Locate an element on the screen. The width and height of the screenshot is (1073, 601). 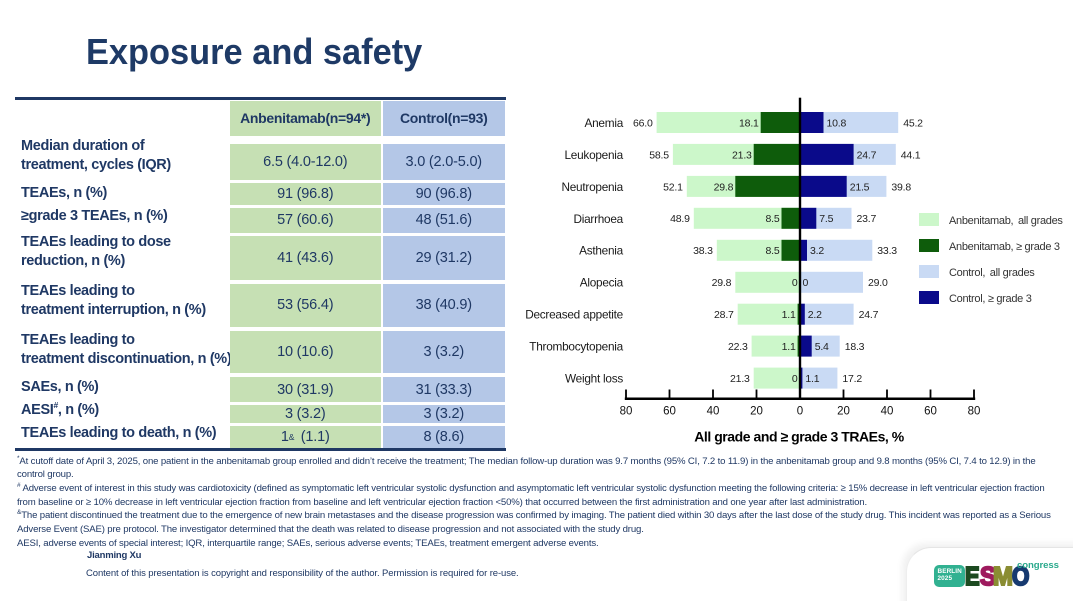
svg-text: 18.3 is located at coordinates (855, 347).